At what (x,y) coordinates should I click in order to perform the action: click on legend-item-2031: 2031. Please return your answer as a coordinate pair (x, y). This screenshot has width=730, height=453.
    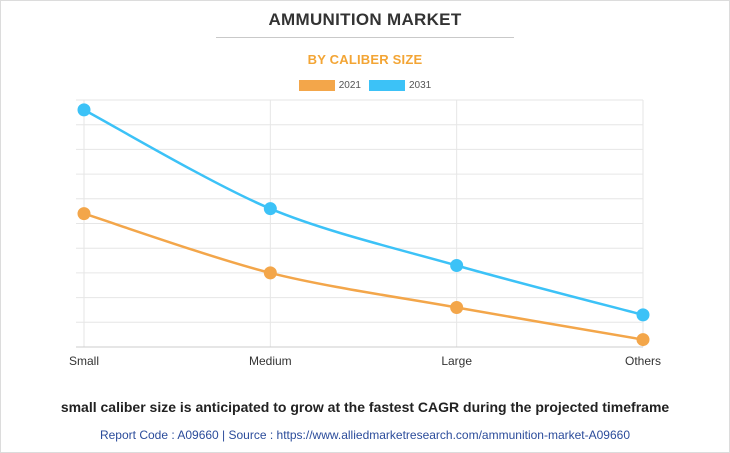
    Looking at the image, I should click on (400, 85).